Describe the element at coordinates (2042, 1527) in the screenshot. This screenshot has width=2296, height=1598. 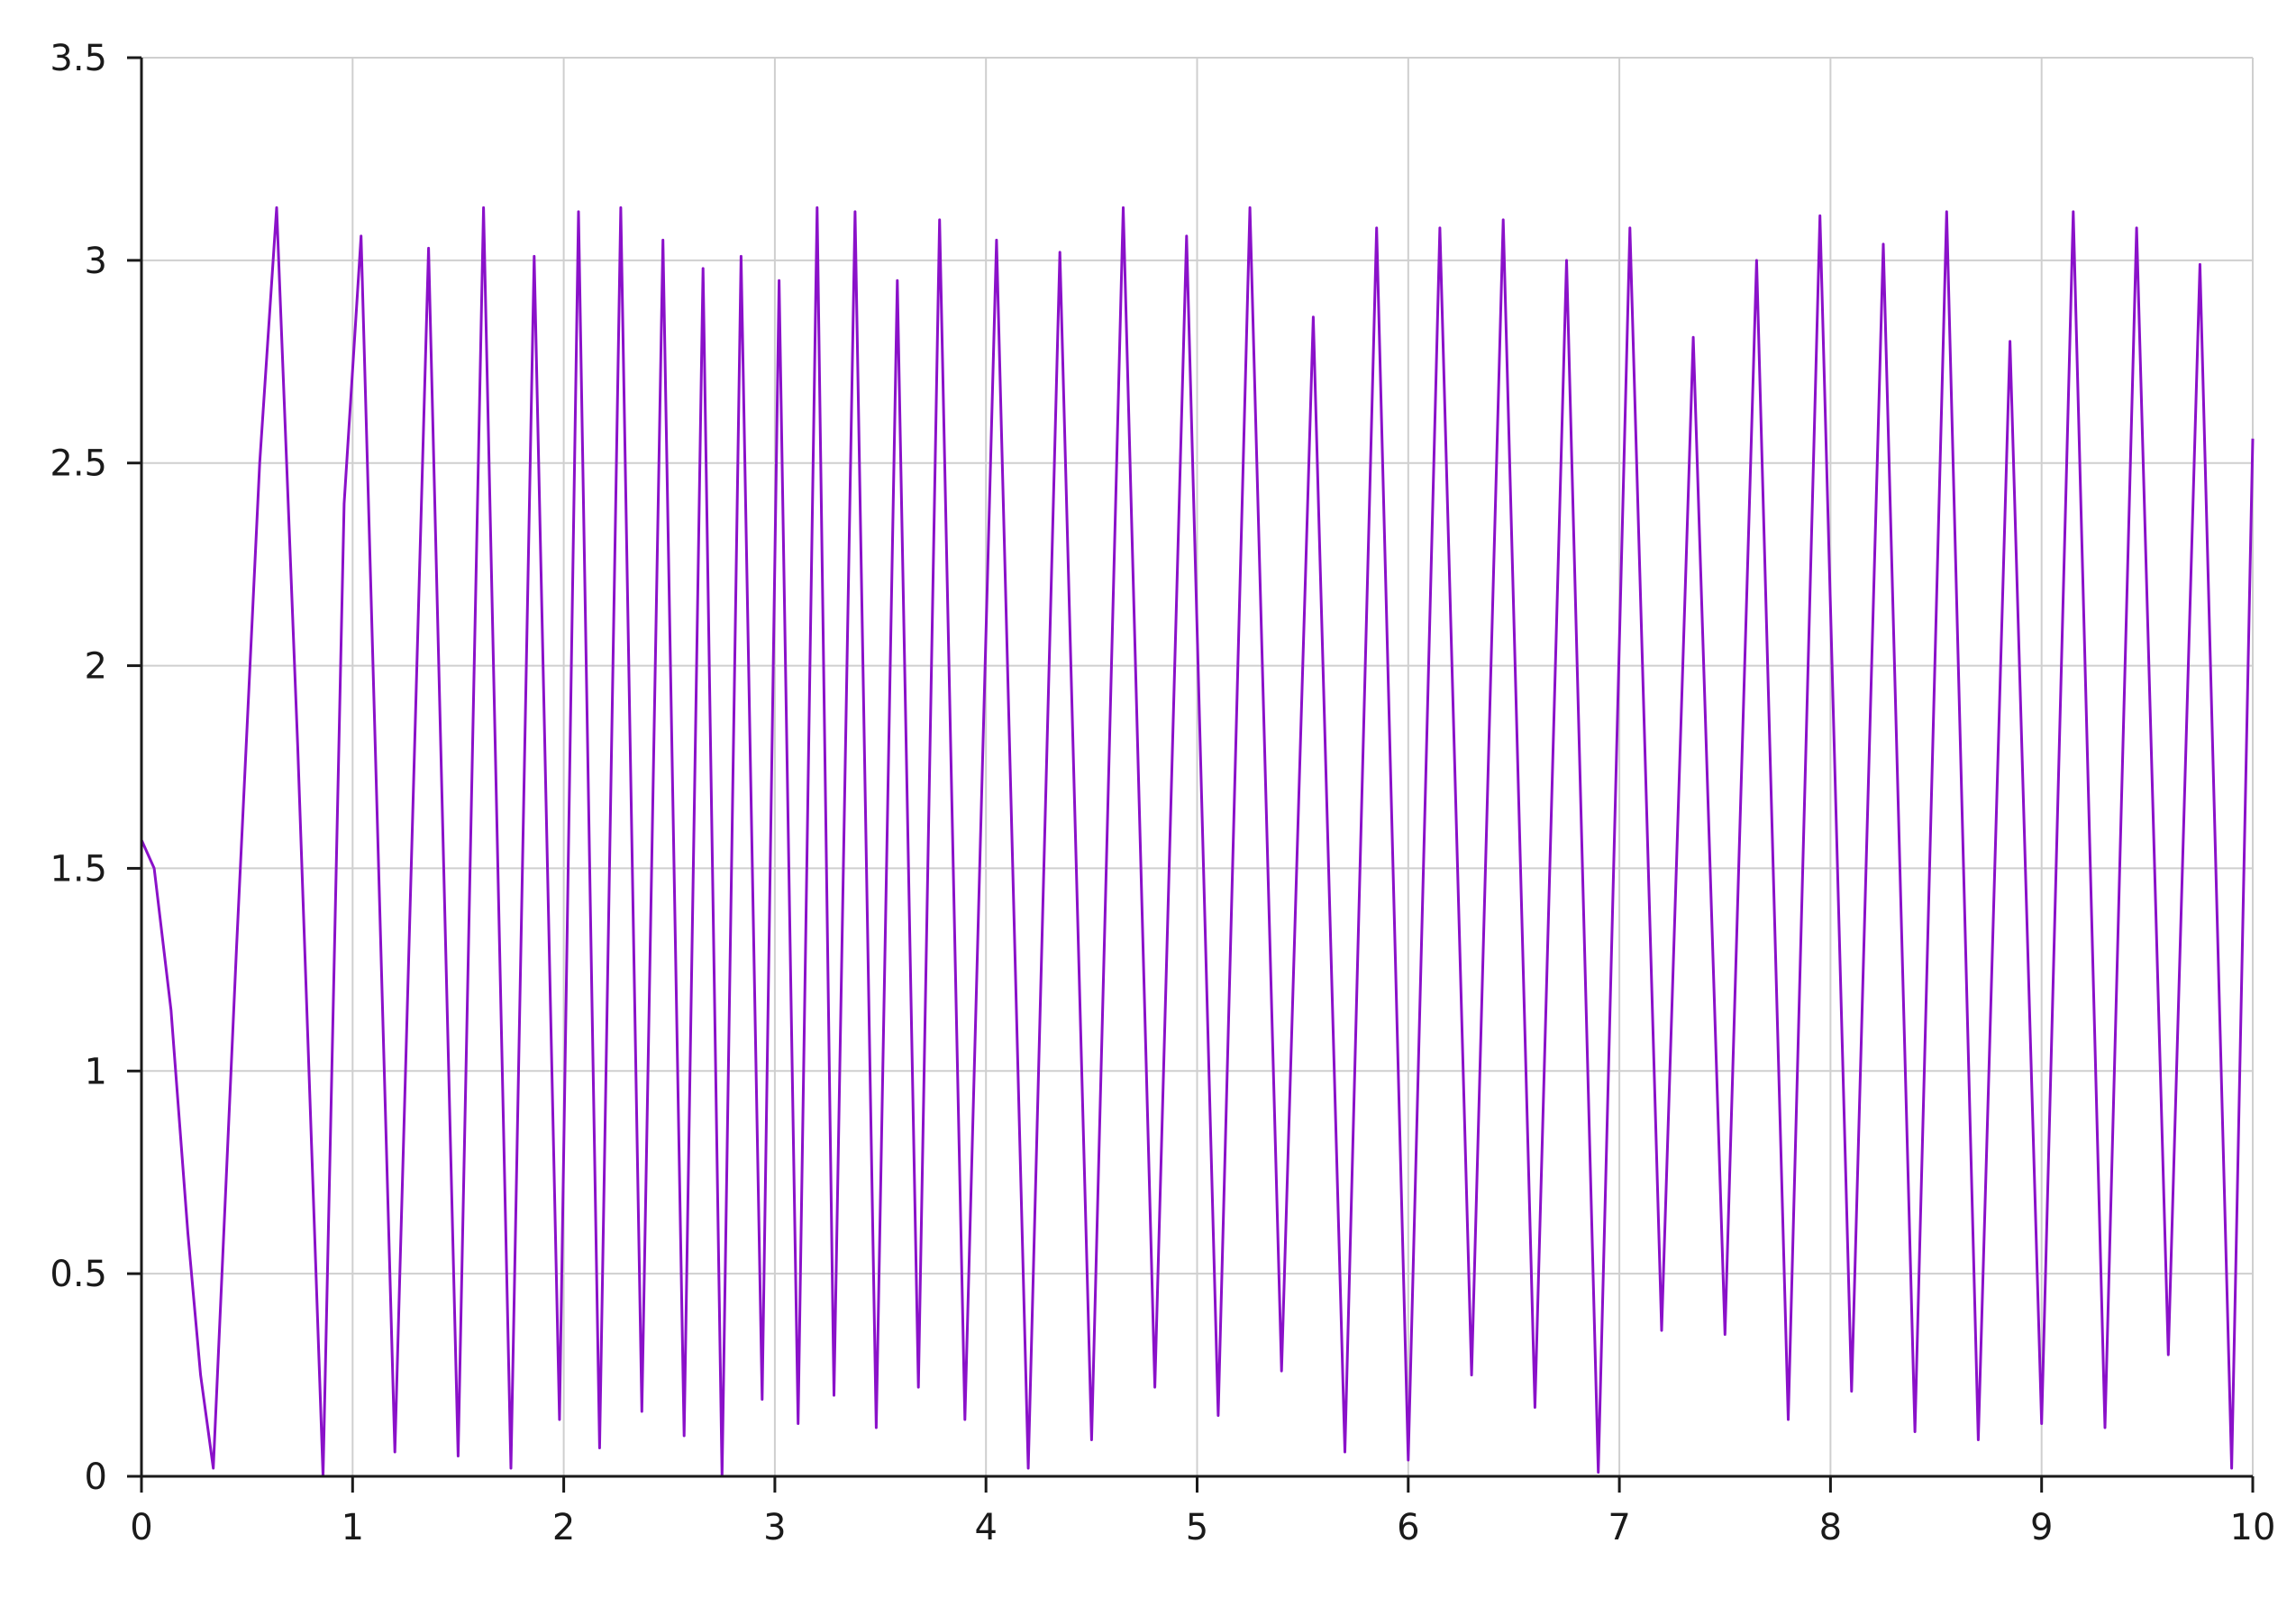
I see `x-tick-label: 9` at that location.